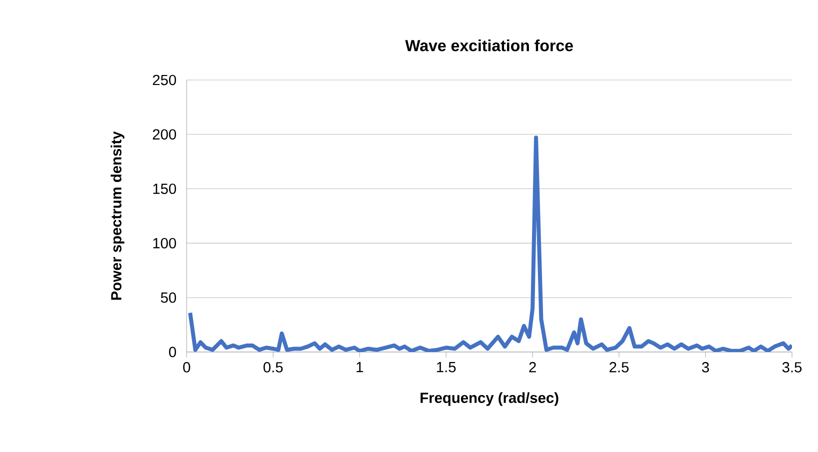 This screenshot has width=818, height=452. I want to click on x-tick-label: 0, so click(186, 367).